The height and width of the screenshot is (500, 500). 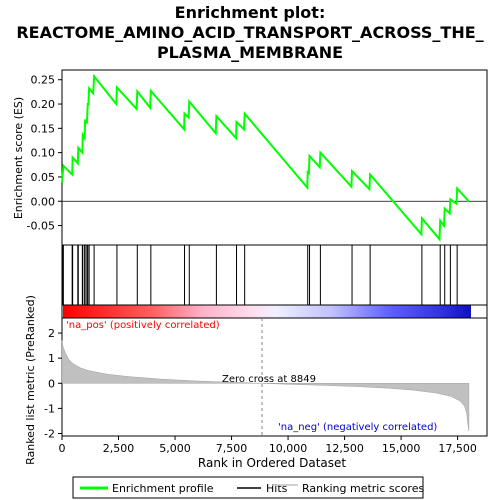 I want to click on pos-correlated-label: 'na_pos' (positively correlated), so click(x=143, y=325).